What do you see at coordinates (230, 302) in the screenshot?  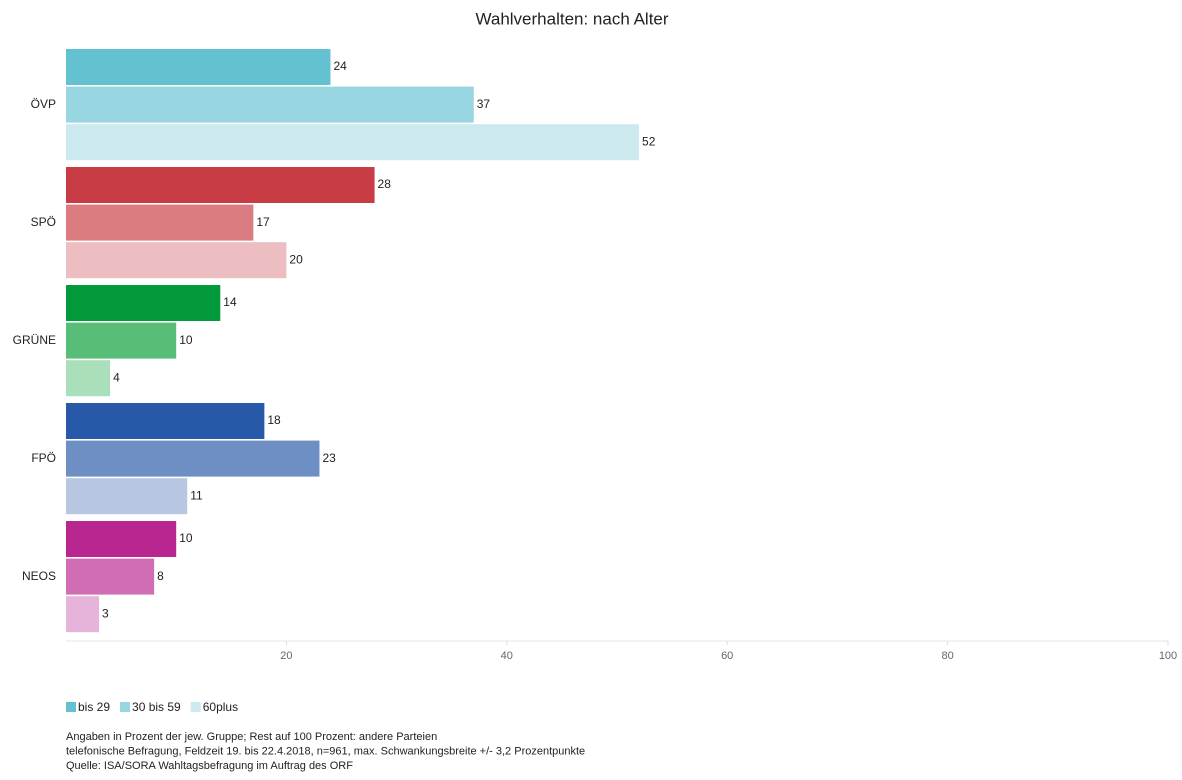 I see `data-label: 14` at bounding box center [230, 302].